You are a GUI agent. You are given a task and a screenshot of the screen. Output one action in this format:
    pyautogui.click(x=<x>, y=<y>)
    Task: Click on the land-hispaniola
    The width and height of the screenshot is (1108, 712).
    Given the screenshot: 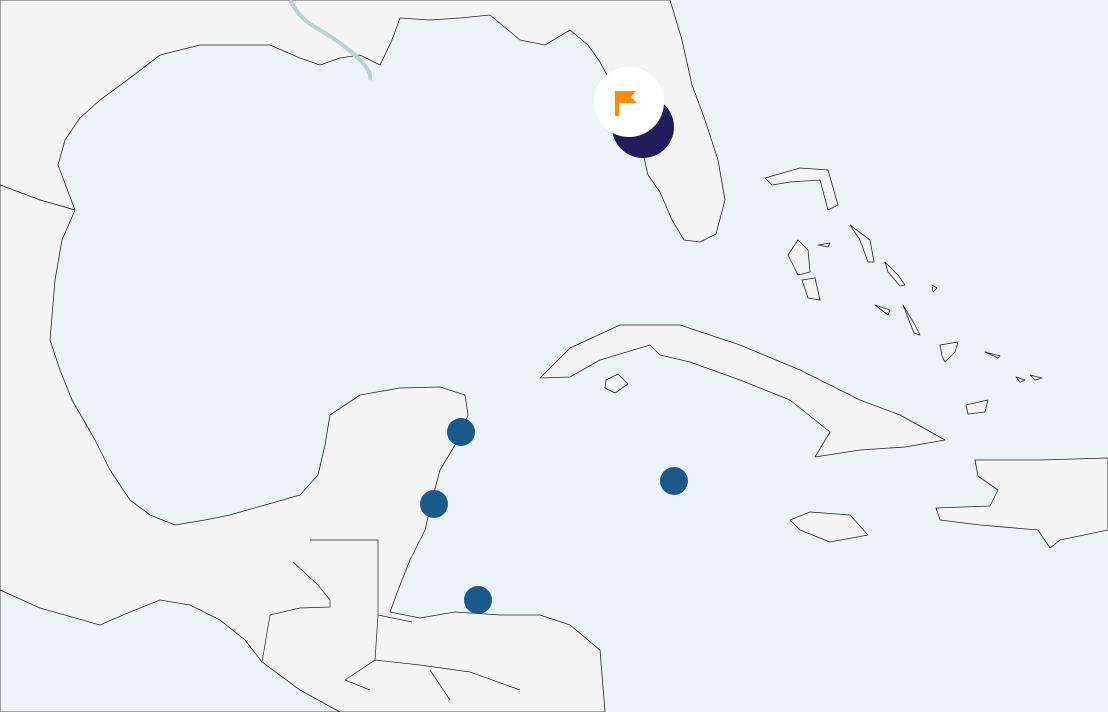 What is the action you would take?
    pyautogui.click(x=1021, y=503)
    